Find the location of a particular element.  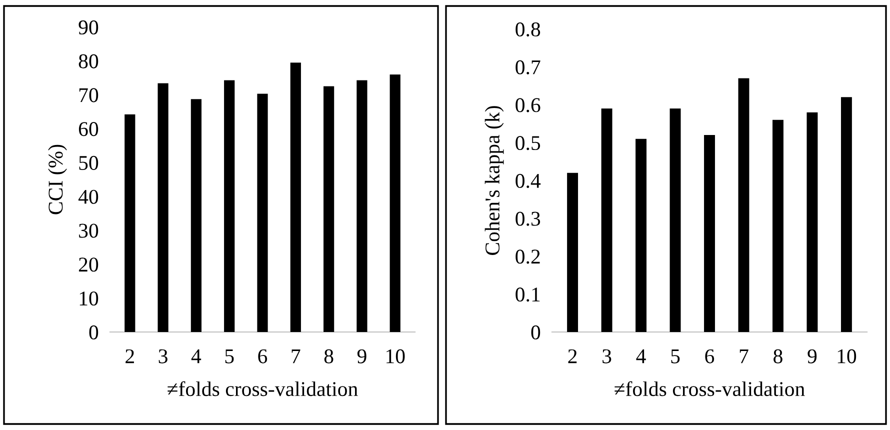

y-tick-label: 0.8 is located at coordinates (528, 29).